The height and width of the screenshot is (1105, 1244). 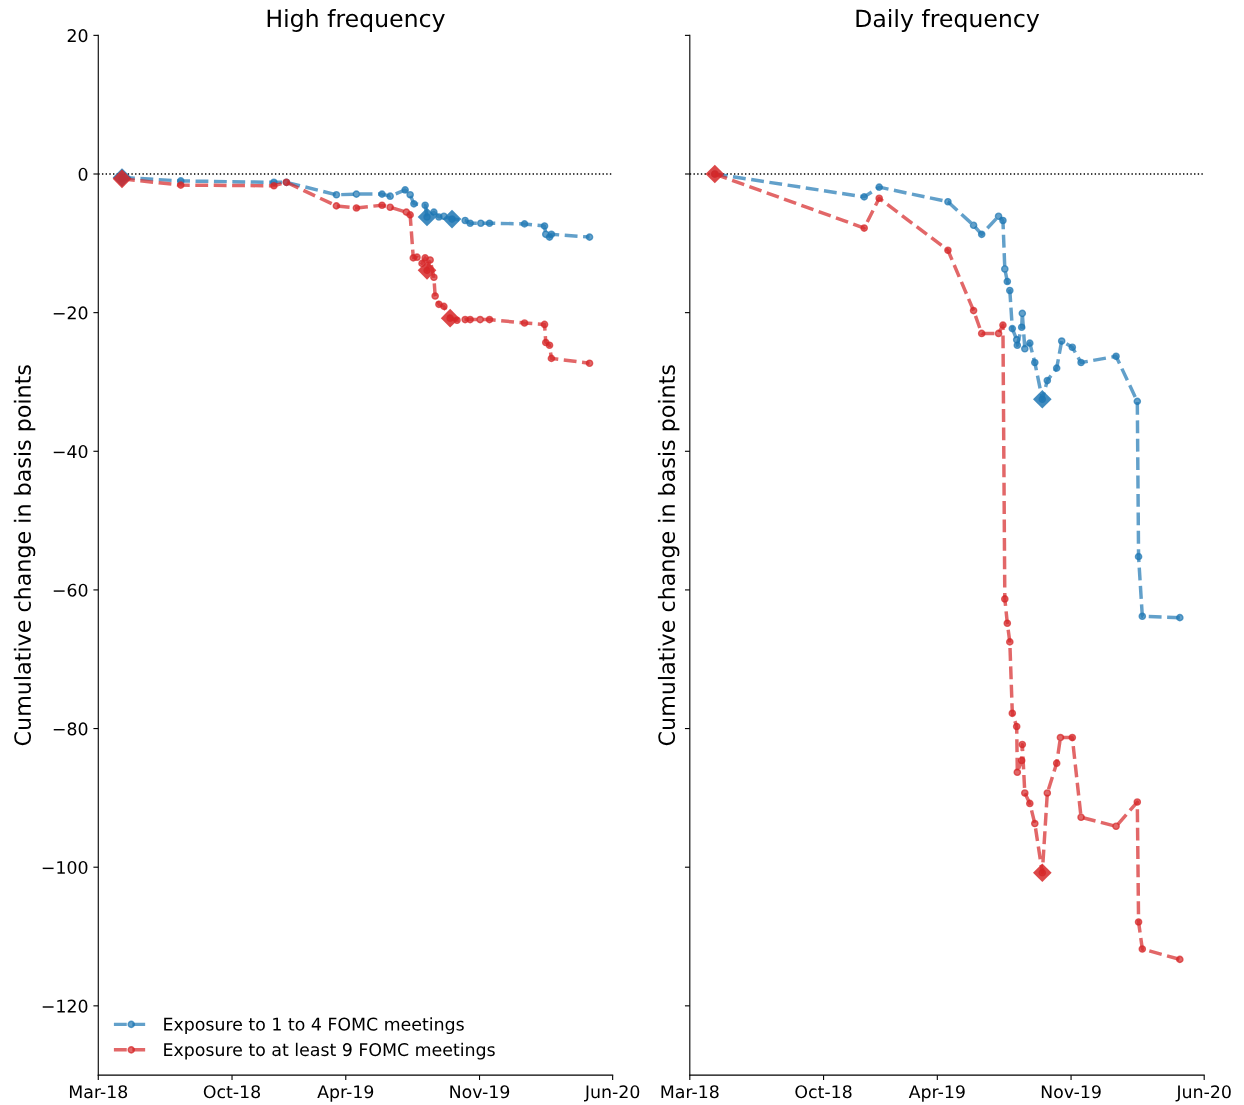 I want to click on chart-title: Daily frequency, so click(x=948, y=20).